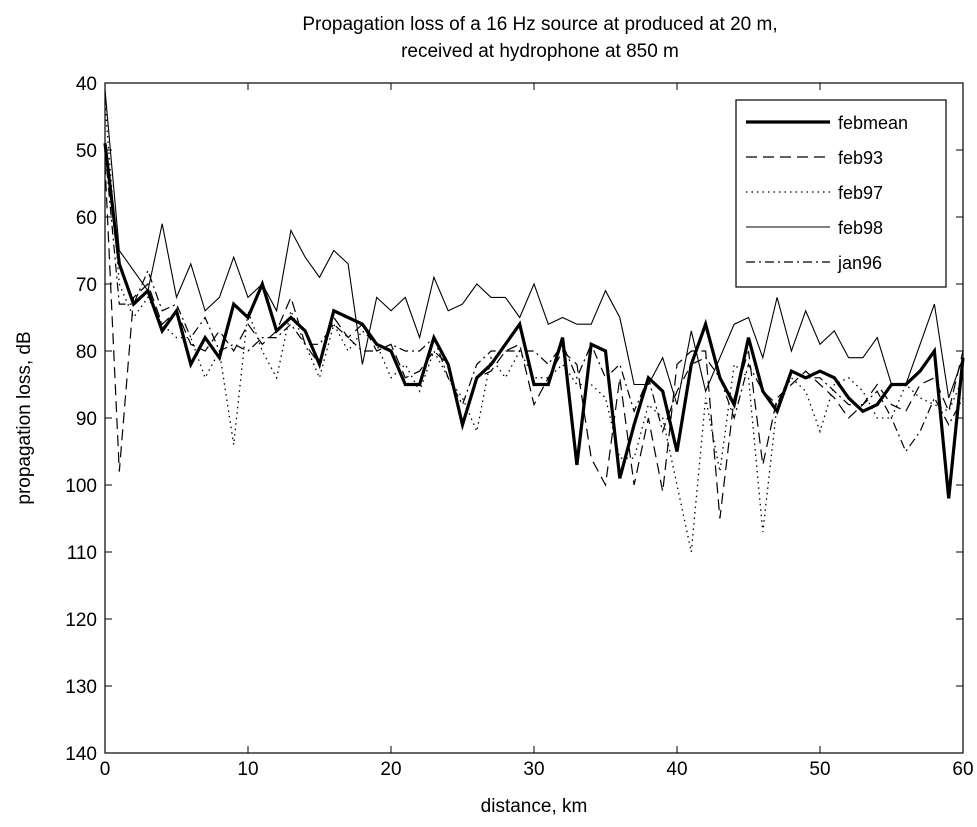 Image resolution: width=977 pixels, height=827 pixels. Describe the element at coordinates (962, 769) in the screenshot. I see `x-tick-label: 60` at that location.